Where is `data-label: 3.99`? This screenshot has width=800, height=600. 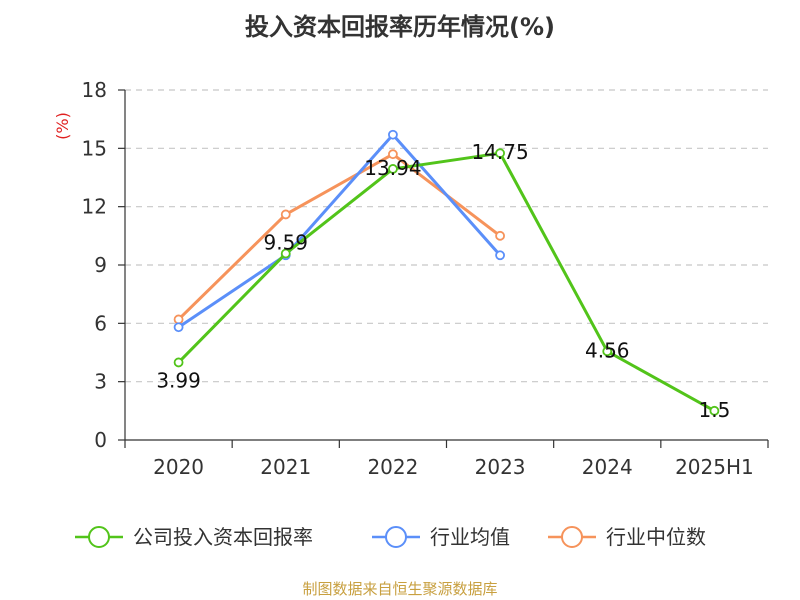
data-label: 3.99 is located at coordinates (178, 380).